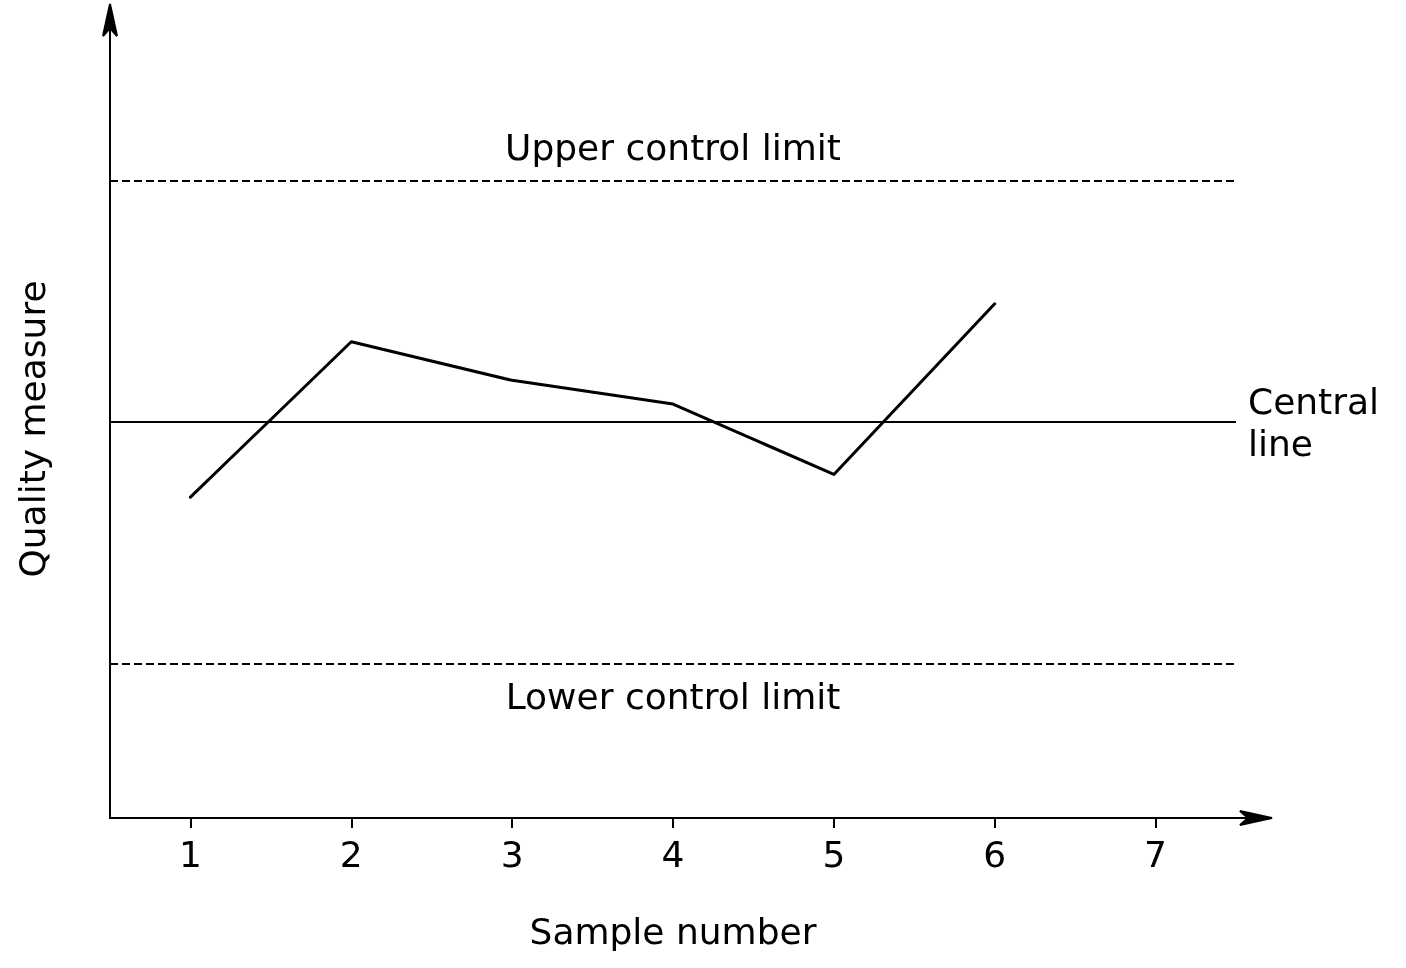 The height and width of the screenshot is (968, 1406). What do you see at coordinates (190, 854) in the screenshot?
I see `x-tick-label: 1` at bounding box center [190, 854].